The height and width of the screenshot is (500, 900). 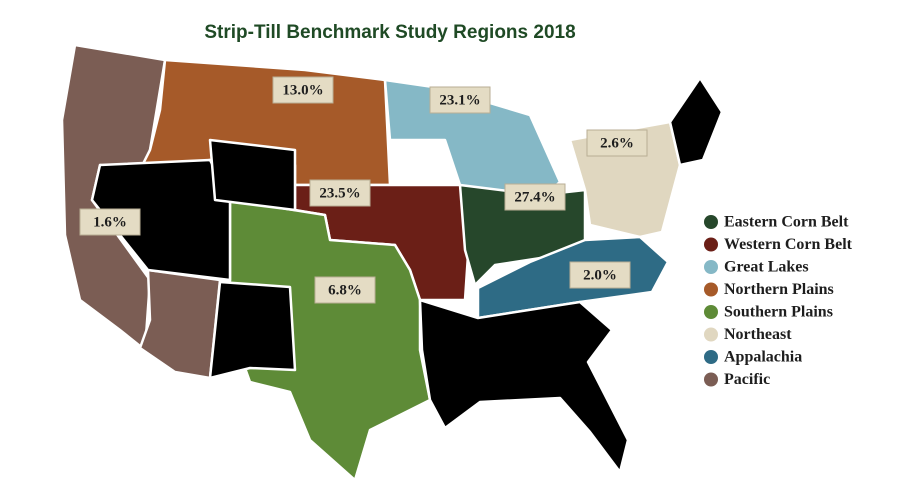 What do you see at coordinates (763, 357) in the screenshot?
I see `legend-label: Appalachia` at bounding box center [763, 357].